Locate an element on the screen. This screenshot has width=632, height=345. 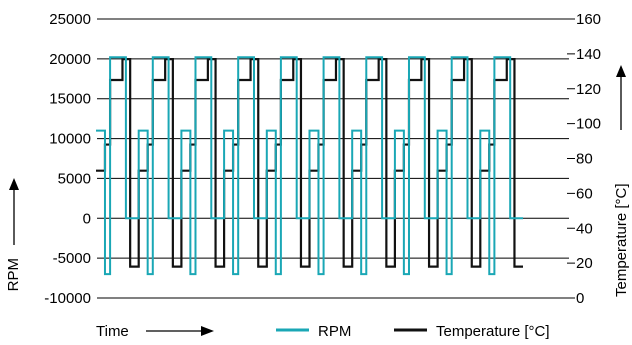
right-axis-title: Temperature [°C] is located at coordinates (621, 240).